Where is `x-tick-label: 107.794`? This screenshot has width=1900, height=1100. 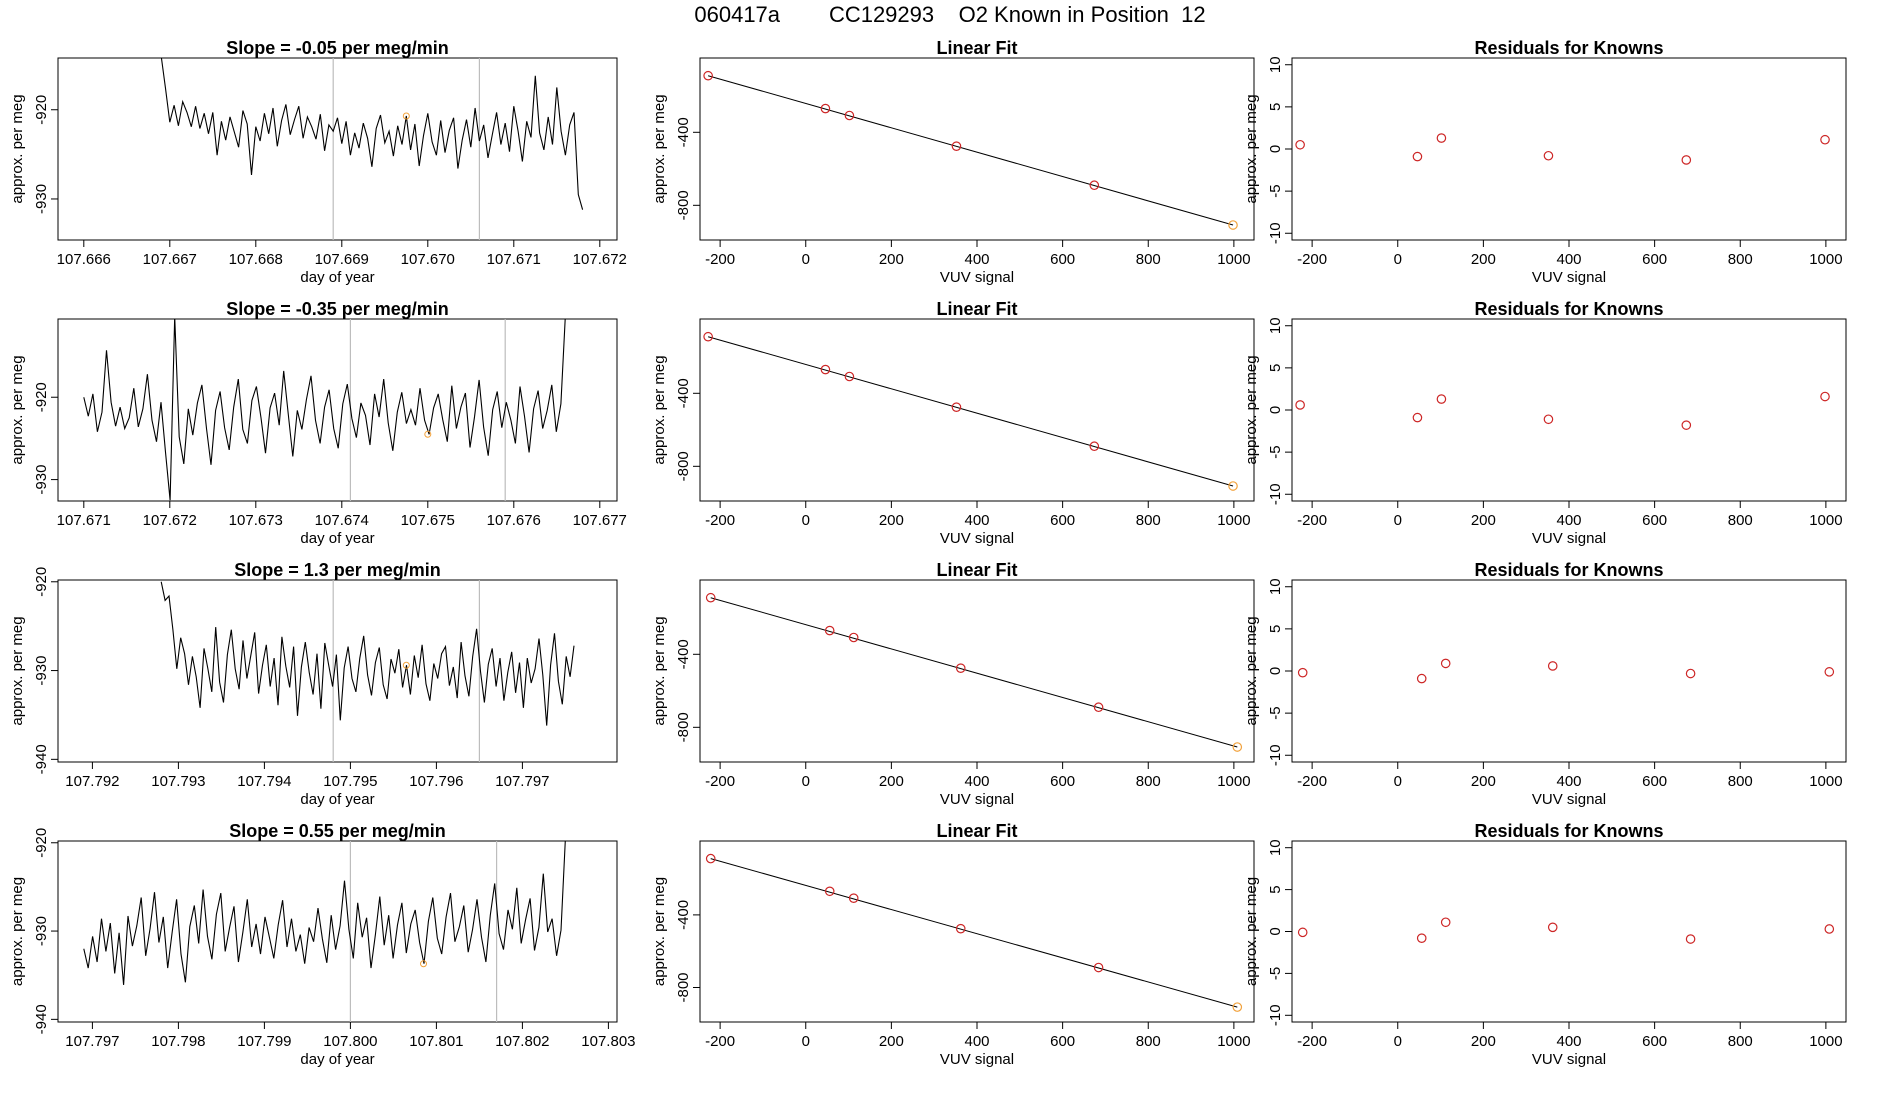 x-tick-label: 107.794 is located at coordinates (264, 781).